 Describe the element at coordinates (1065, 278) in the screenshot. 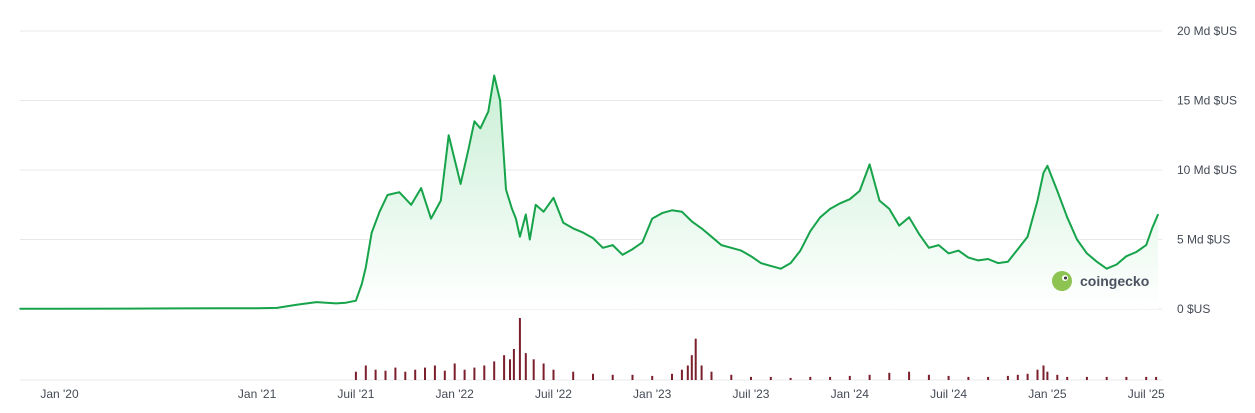

I see `gecko-pupil-icon` at that location.